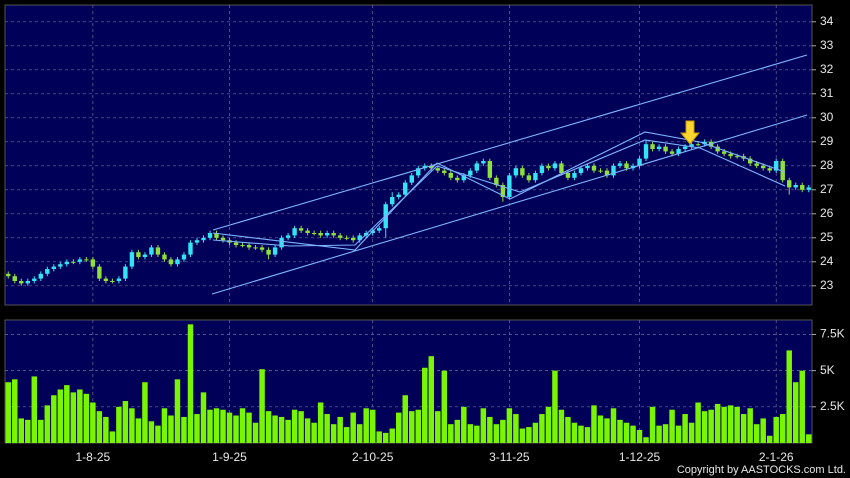  Describe the element at coordinates (827, 189) in the screenshot. I see `y-tick-label: 27` at that location.